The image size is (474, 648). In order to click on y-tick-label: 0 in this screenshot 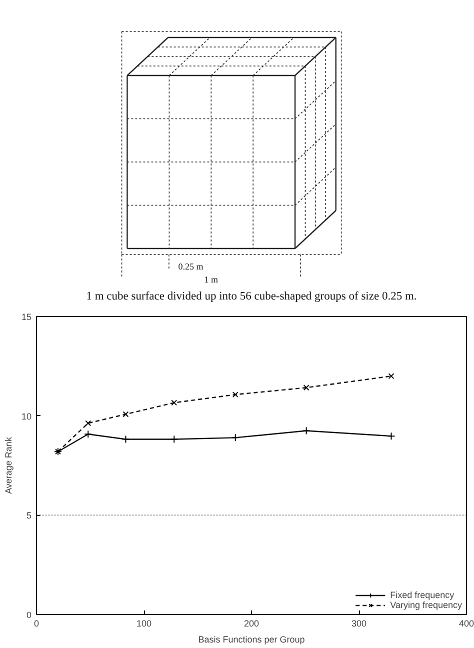, I will do `click(29, 615)`.